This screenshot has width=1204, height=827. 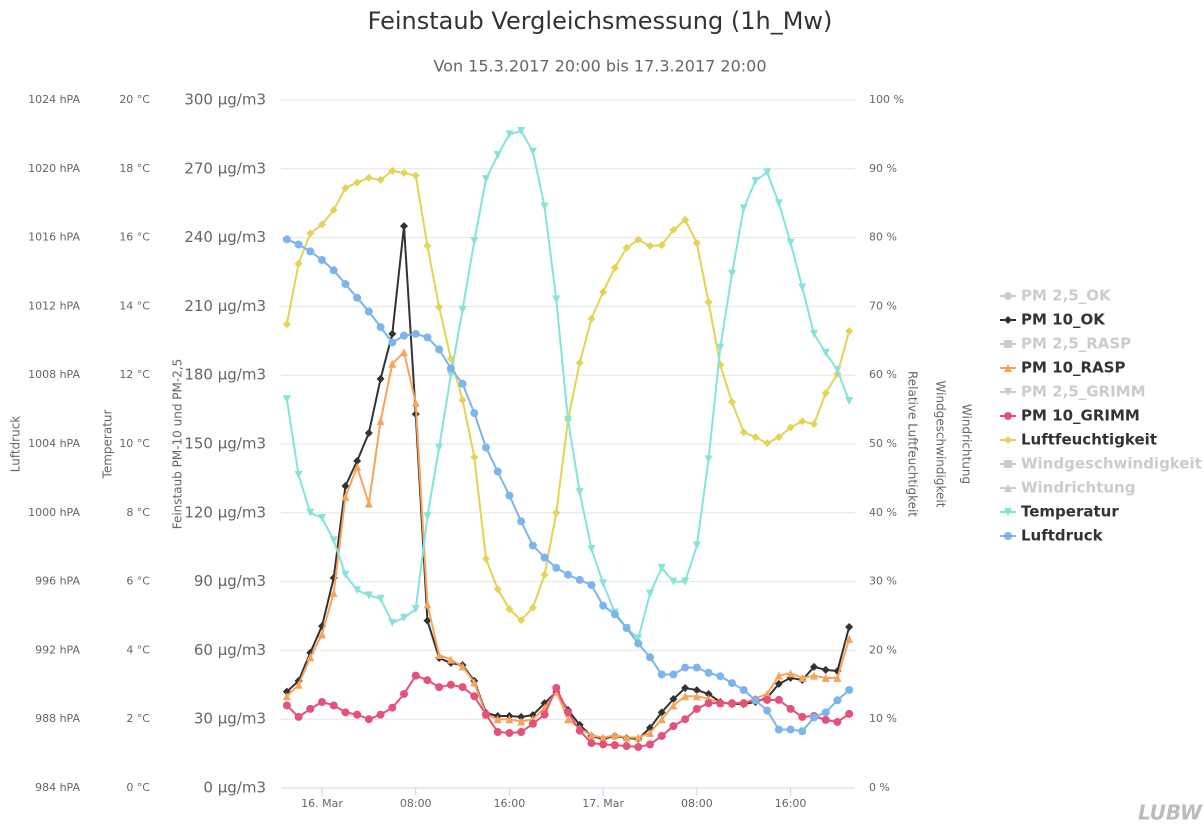 What do you see at coordinates (230, 719) in the screenshot?
I see `y-tick-label: 30 µg/m3` at bounding box center [230, 719].